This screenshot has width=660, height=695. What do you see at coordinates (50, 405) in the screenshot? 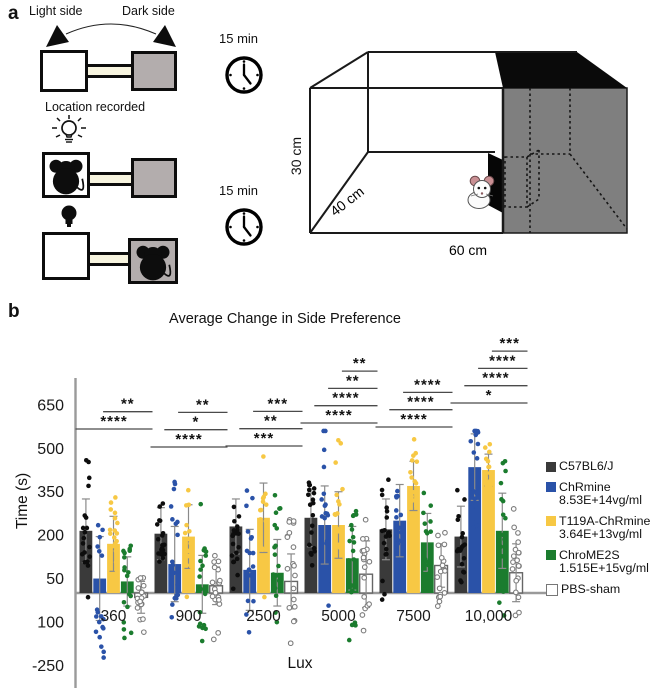
I see `y-tick-label: 650` at bounding box center [50, 405].